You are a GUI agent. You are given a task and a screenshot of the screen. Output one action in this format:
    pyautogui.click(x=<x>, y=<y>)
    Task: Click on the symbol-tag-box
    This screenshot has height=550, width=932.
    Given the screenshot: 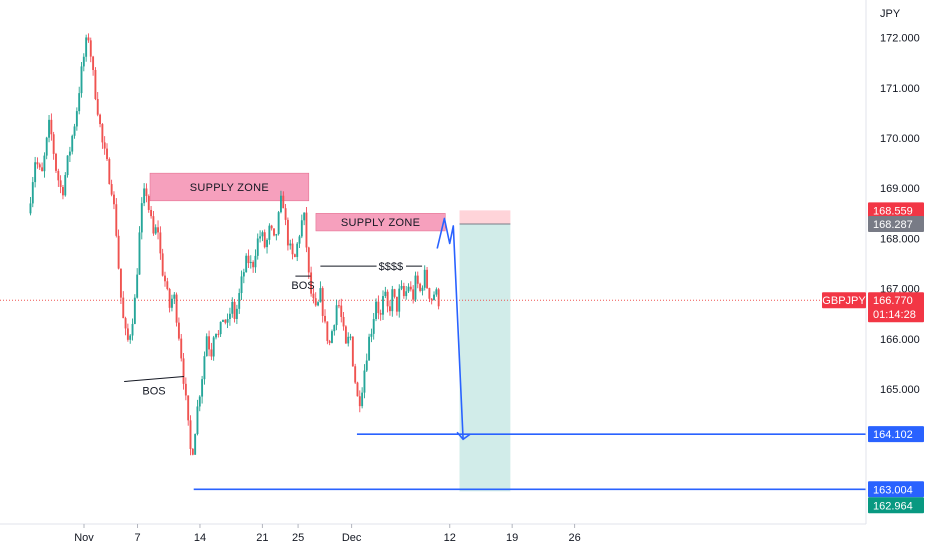 What is the action you would take?
    pyautogui.click(x=844, y=300)
    